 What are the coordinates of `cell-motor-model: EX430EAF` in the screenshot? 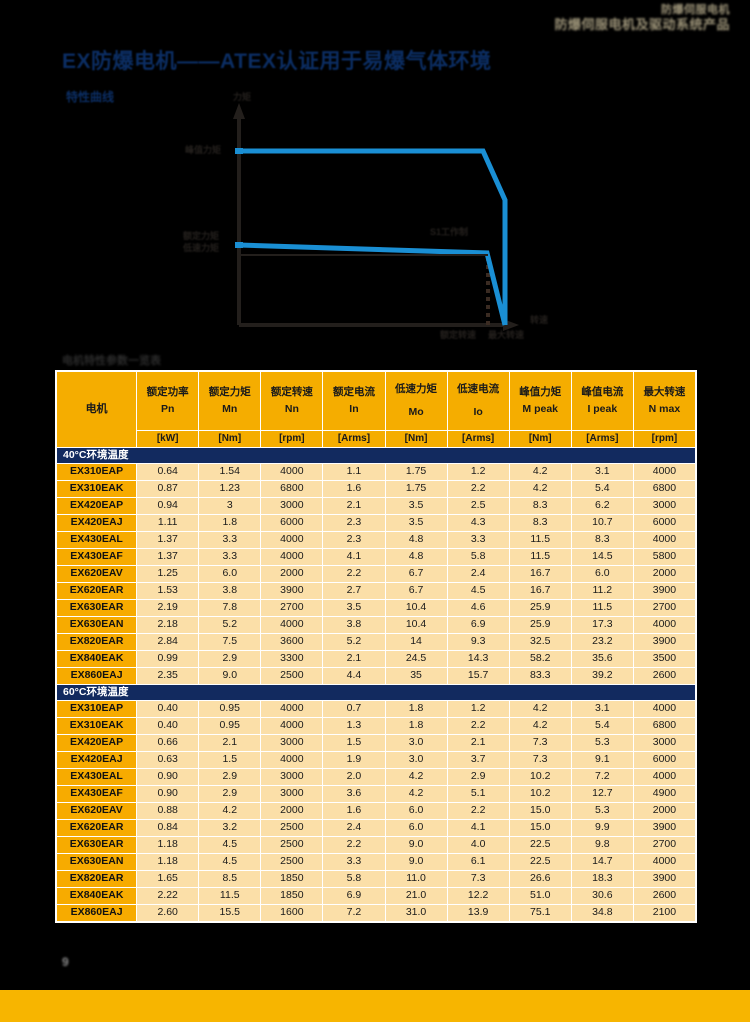 It's located at (96, 794).